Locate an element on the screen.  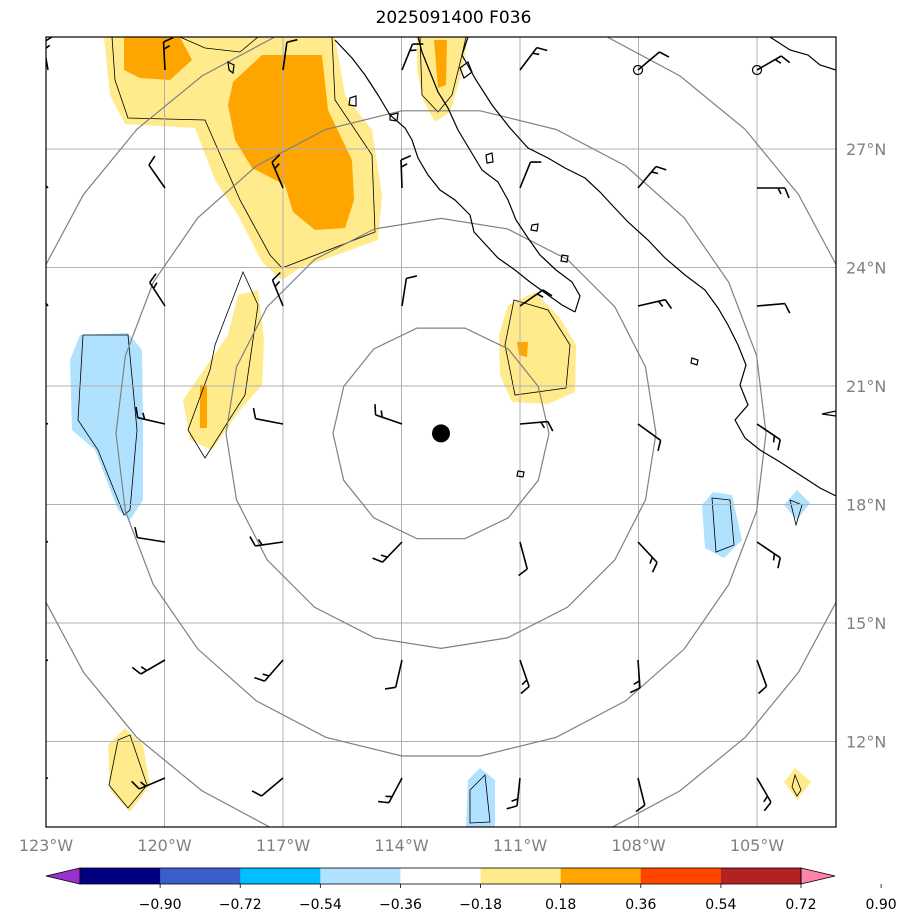
colorbar-label: −0.72 is located at coordinates (240, 905).